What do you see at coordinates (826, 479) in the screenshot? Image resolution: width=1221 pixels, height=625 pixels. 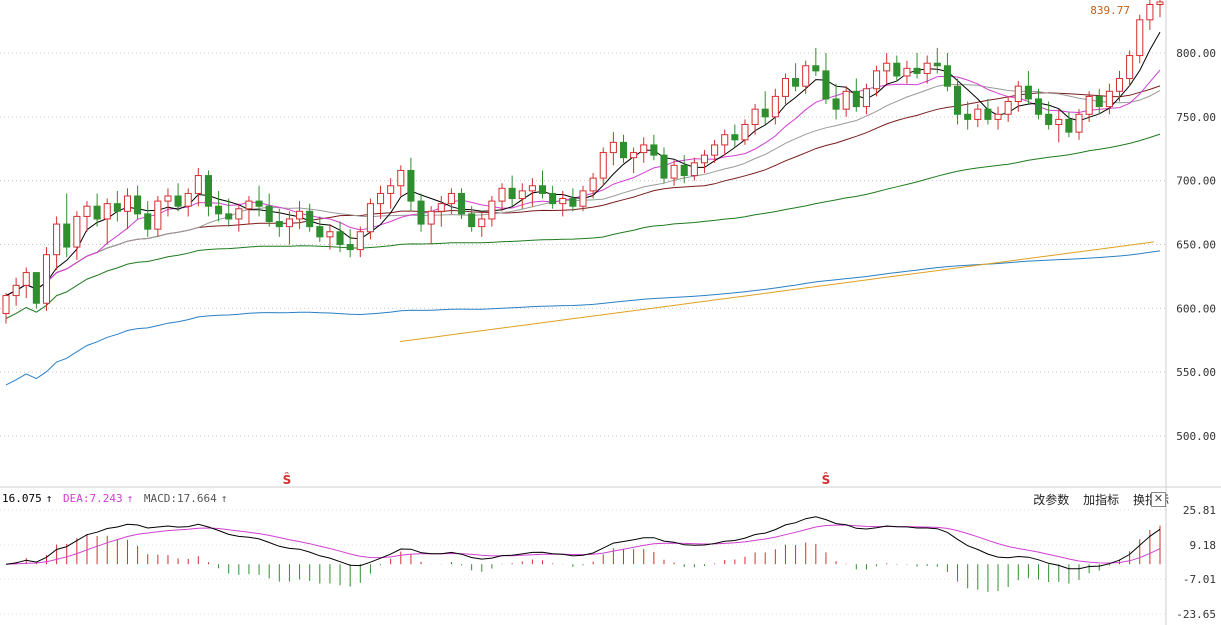 I see `signal-marker: Ŝ` at bounding box center [826, 479].